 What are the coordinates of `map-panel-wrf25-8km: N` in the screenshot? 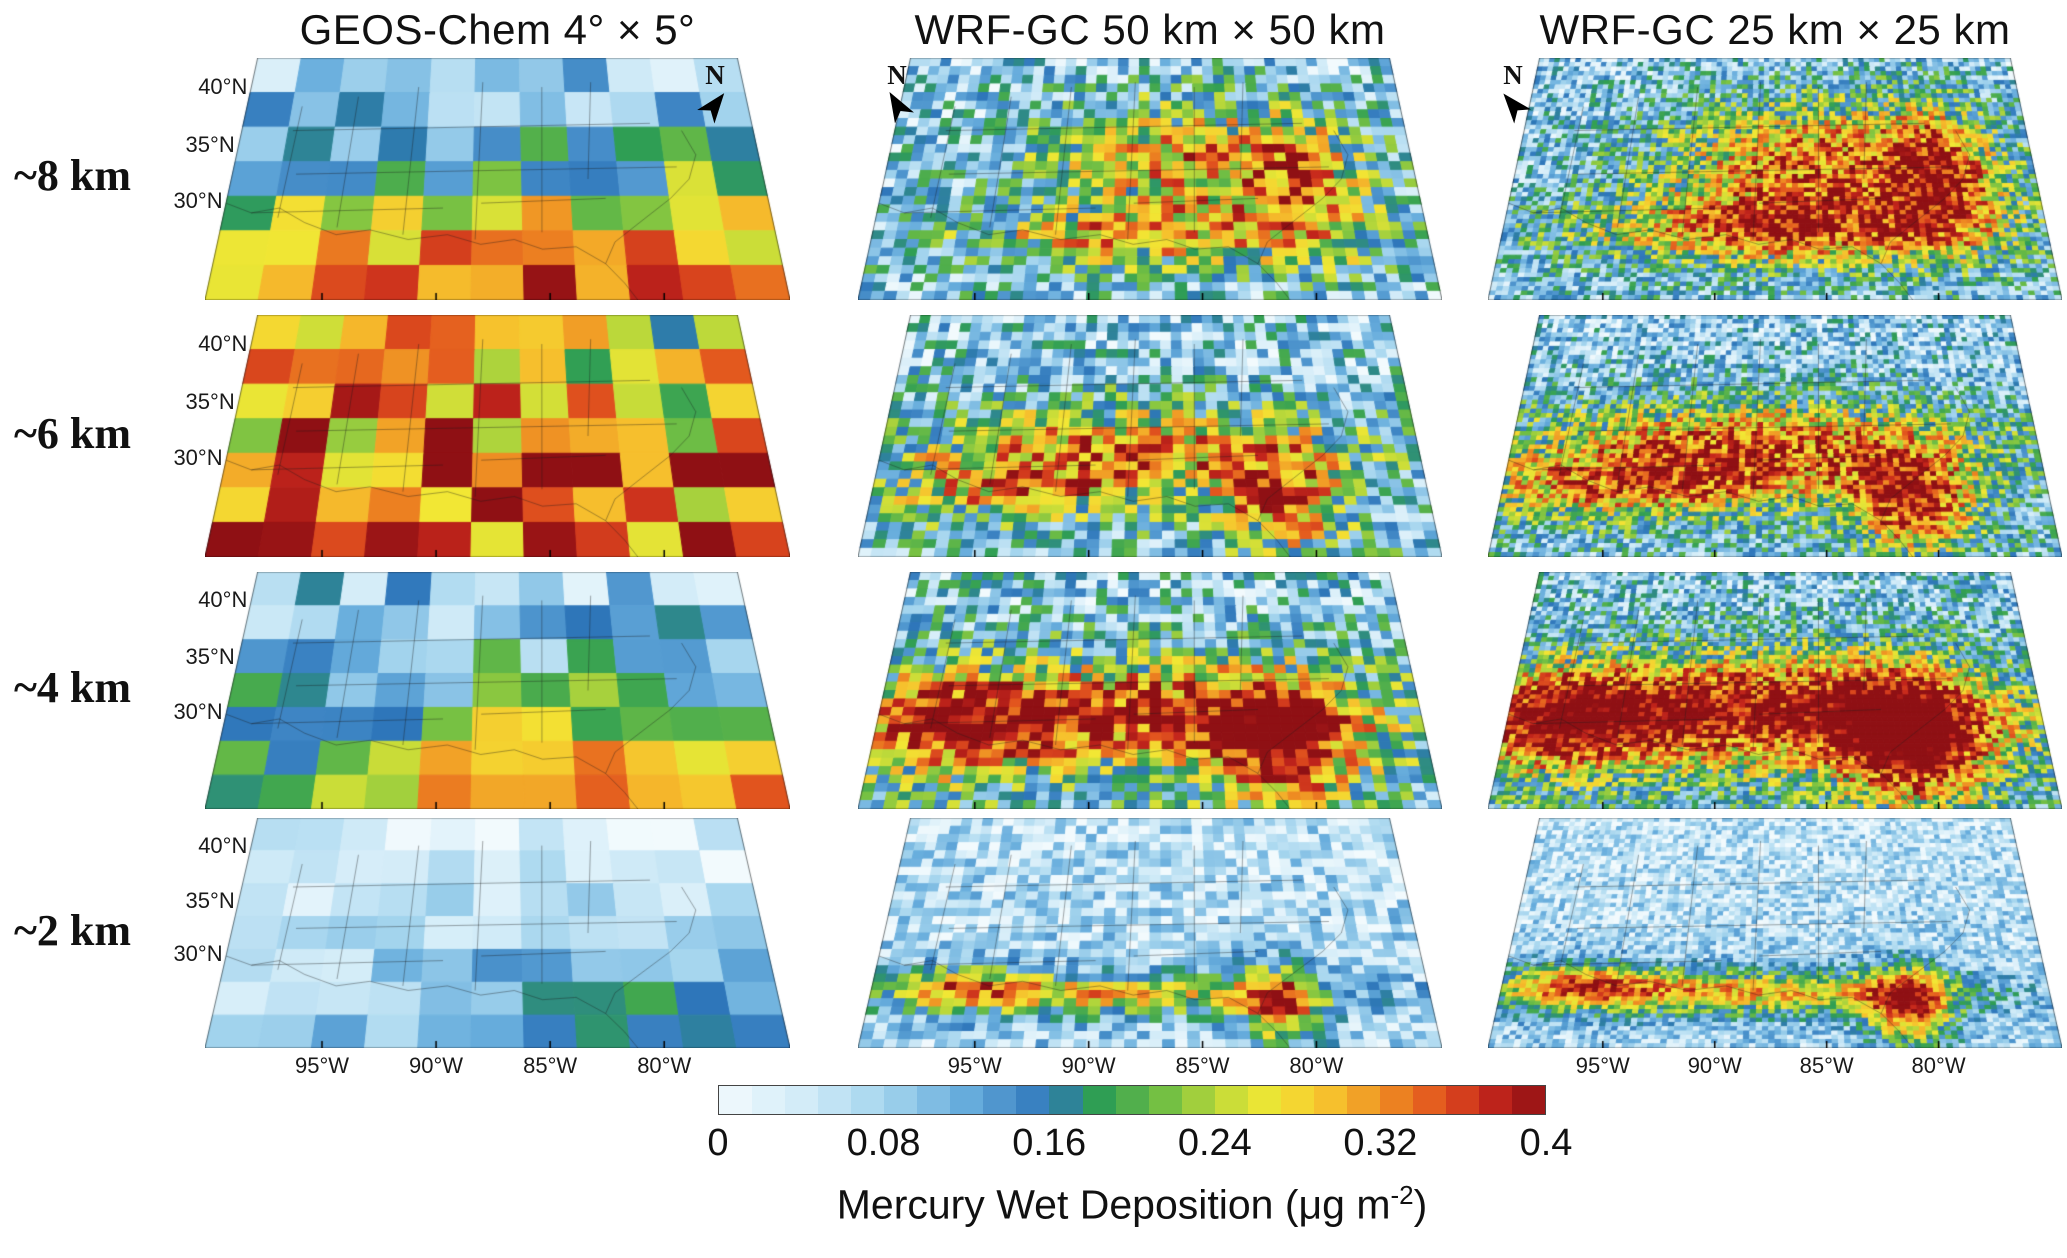 It's located at (1775, 179).